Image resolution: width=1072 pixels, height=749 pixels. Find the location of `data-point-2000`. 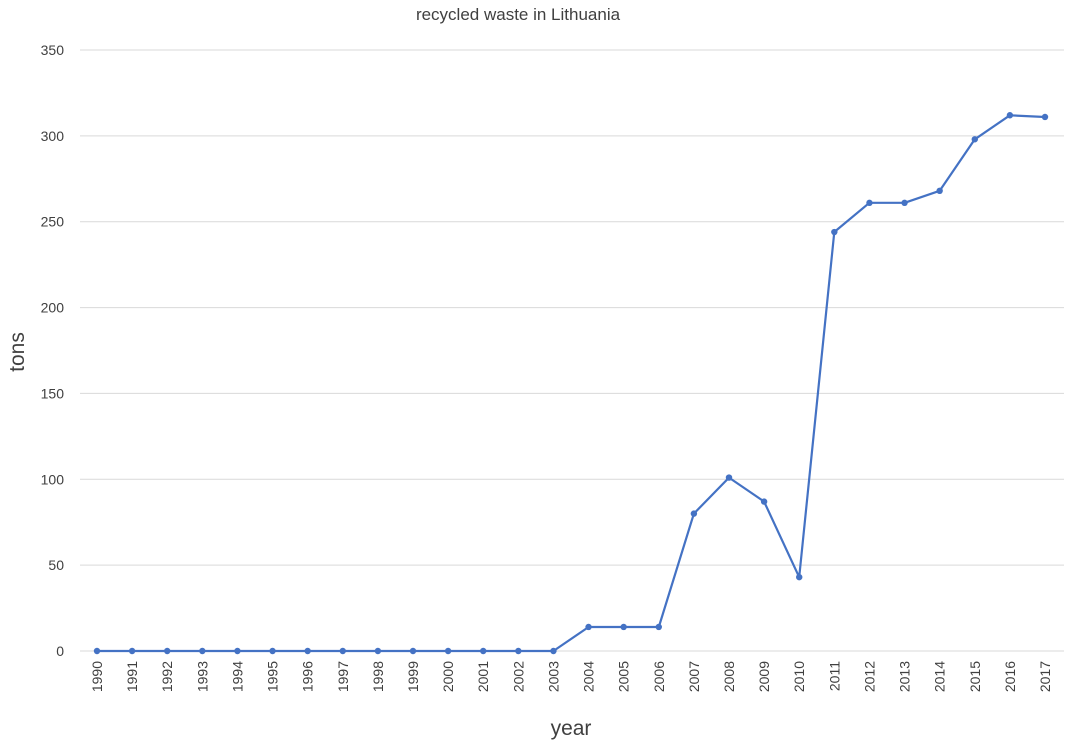

data-point-2000 is located at coordinates (448, 651).